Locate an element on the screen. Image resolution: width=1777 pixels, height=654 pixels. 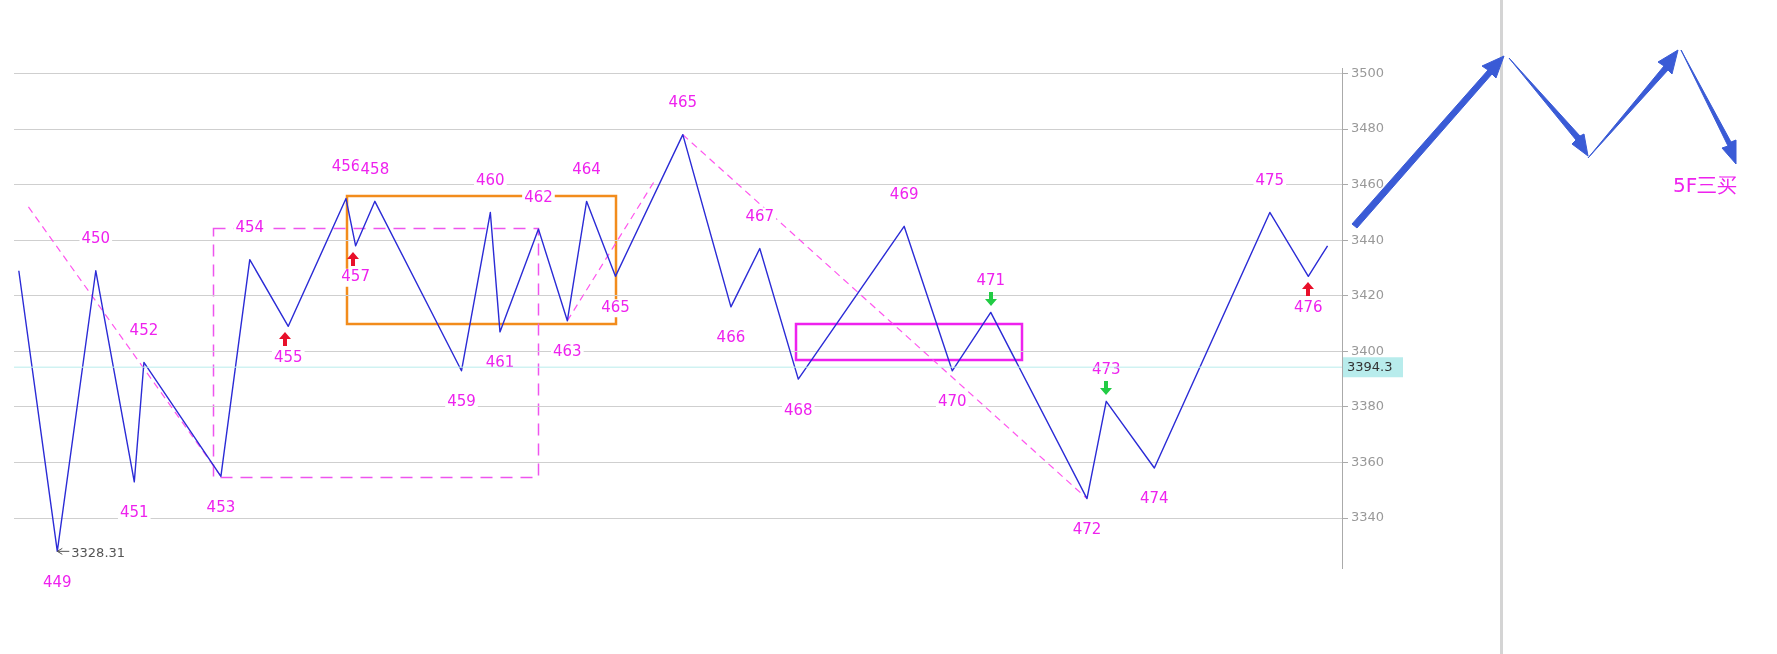
annotation: 459 is located at coordinates (461, 401).